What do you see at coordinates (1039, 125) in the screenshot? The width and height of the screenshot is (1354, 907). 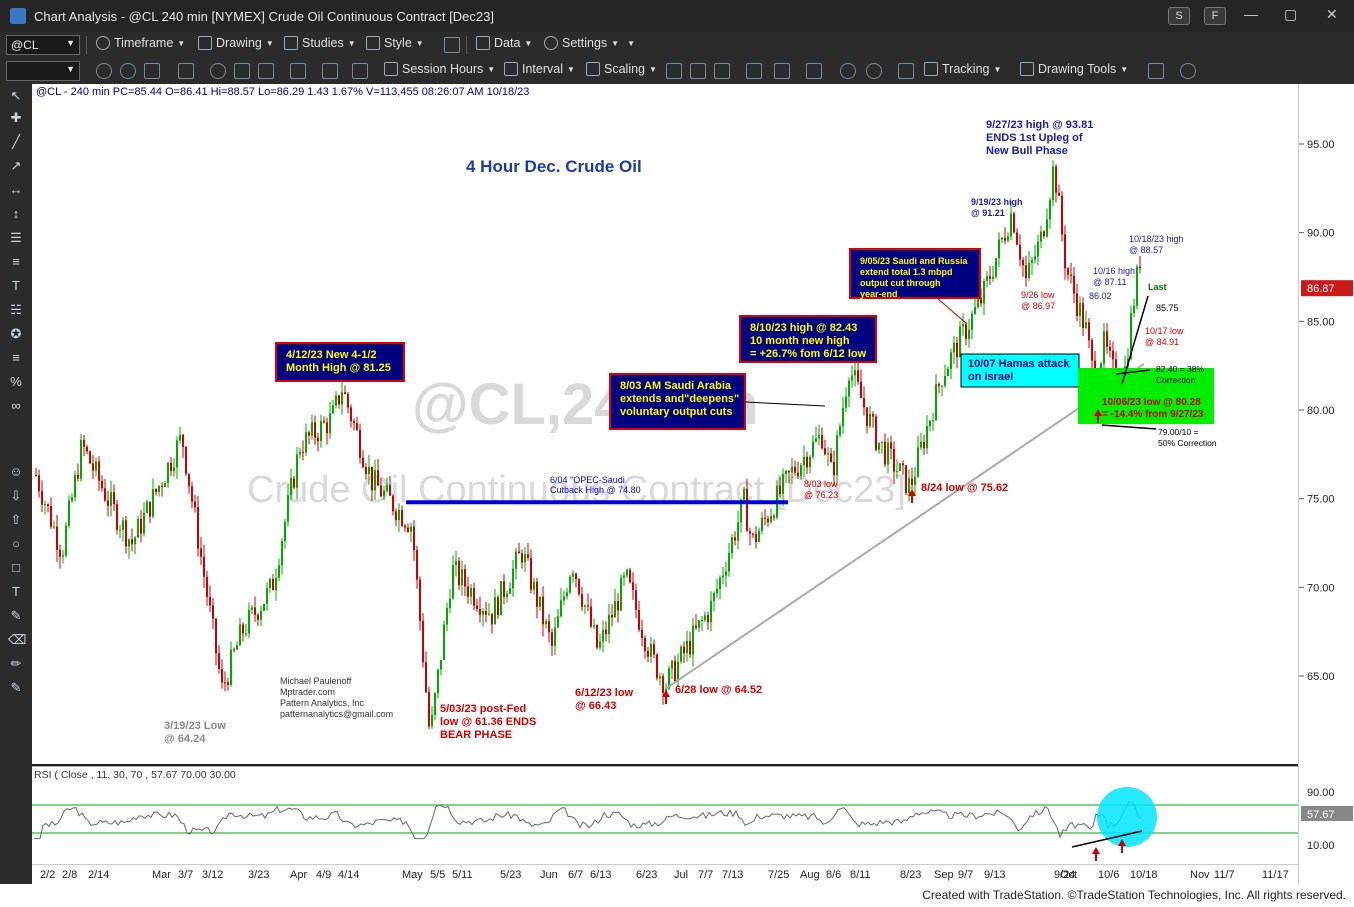 I see `label-9-27: 9/27/23 high @ 93.81` at bounding box center [1039, 125].